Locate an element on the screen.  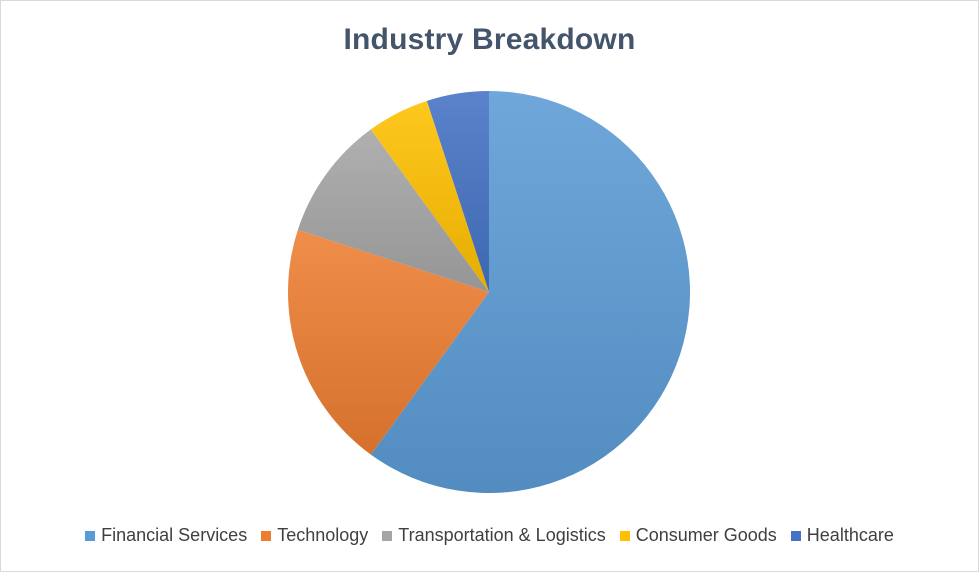
pie-slice-transportation-and-logistics is located at coordinates (393, 210).